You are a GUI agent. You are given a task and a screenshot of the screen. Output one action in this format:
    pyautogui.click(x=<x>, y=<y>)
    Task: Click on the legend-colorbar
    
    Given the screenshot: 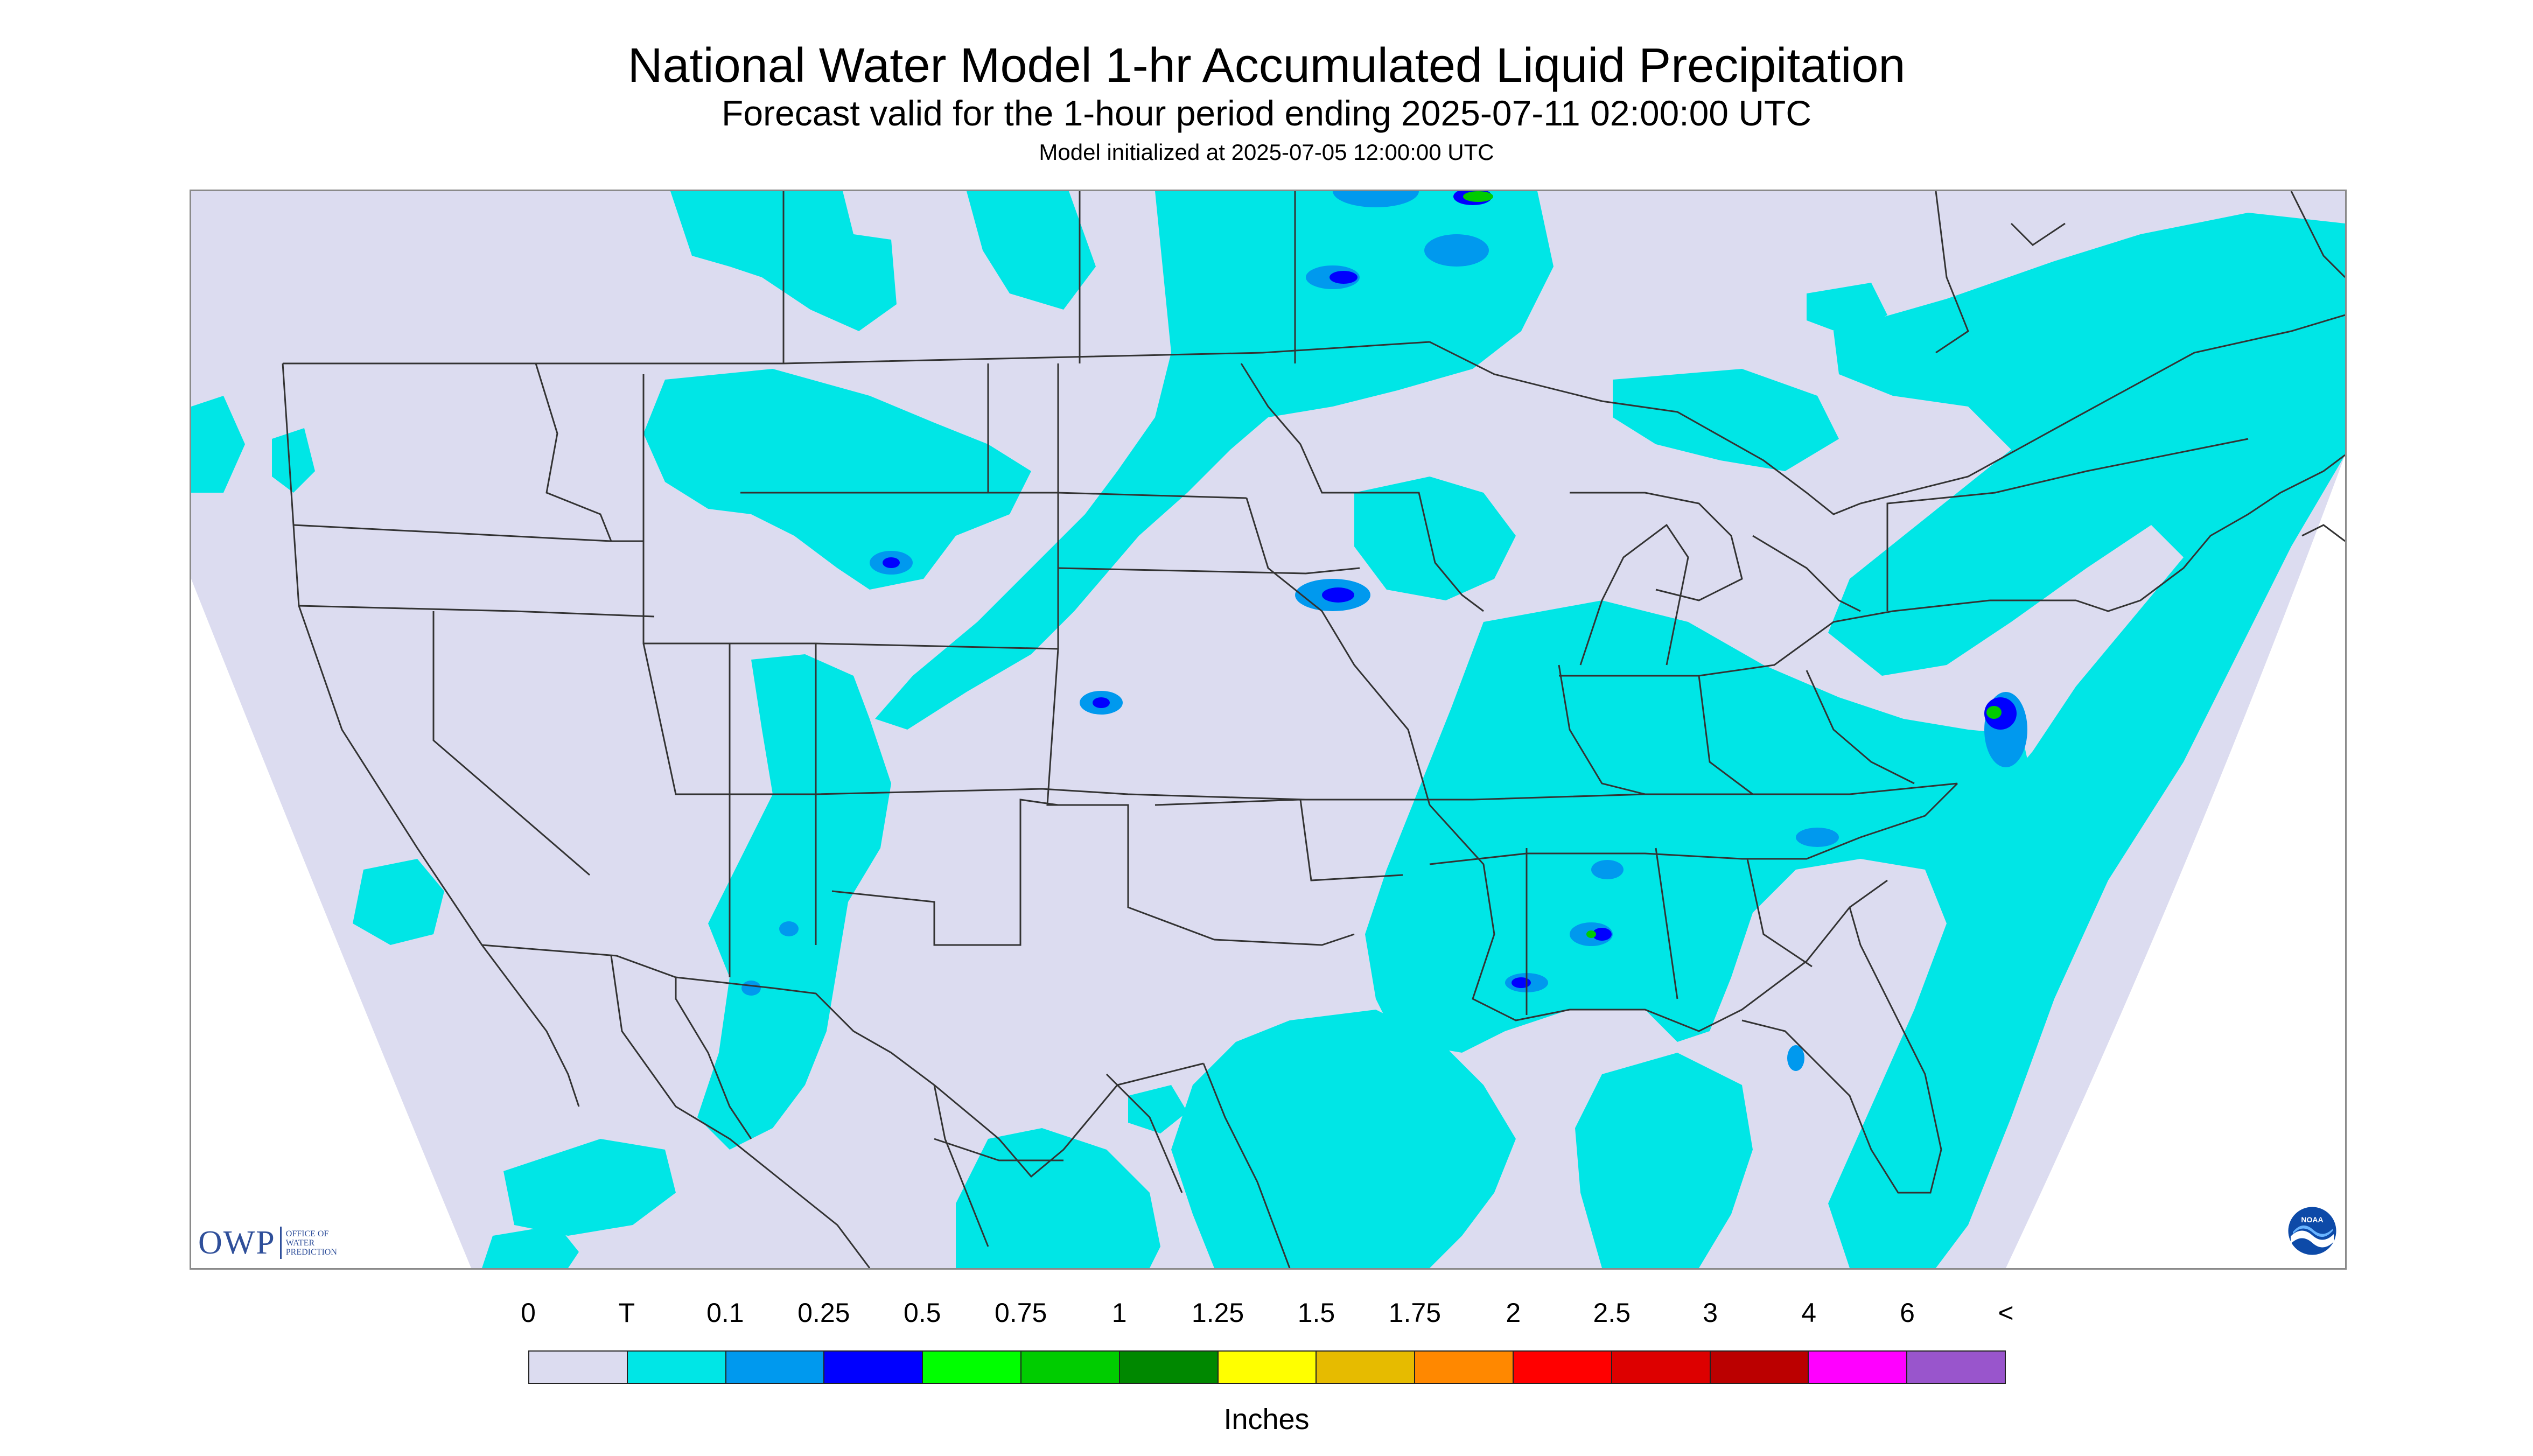 What is the action you would take?
    pyautogui.click(x=1267, y=1367)
    